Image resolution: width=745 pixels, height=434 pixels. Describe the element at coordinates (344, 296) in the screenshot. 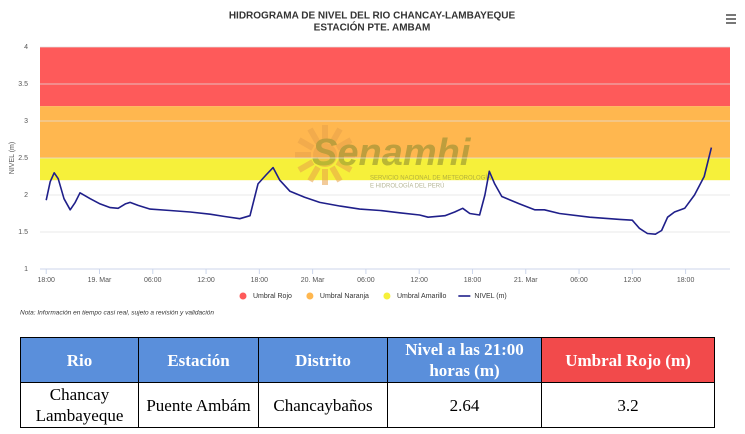

I see `legend-label: Umbral Naranja` at that location.